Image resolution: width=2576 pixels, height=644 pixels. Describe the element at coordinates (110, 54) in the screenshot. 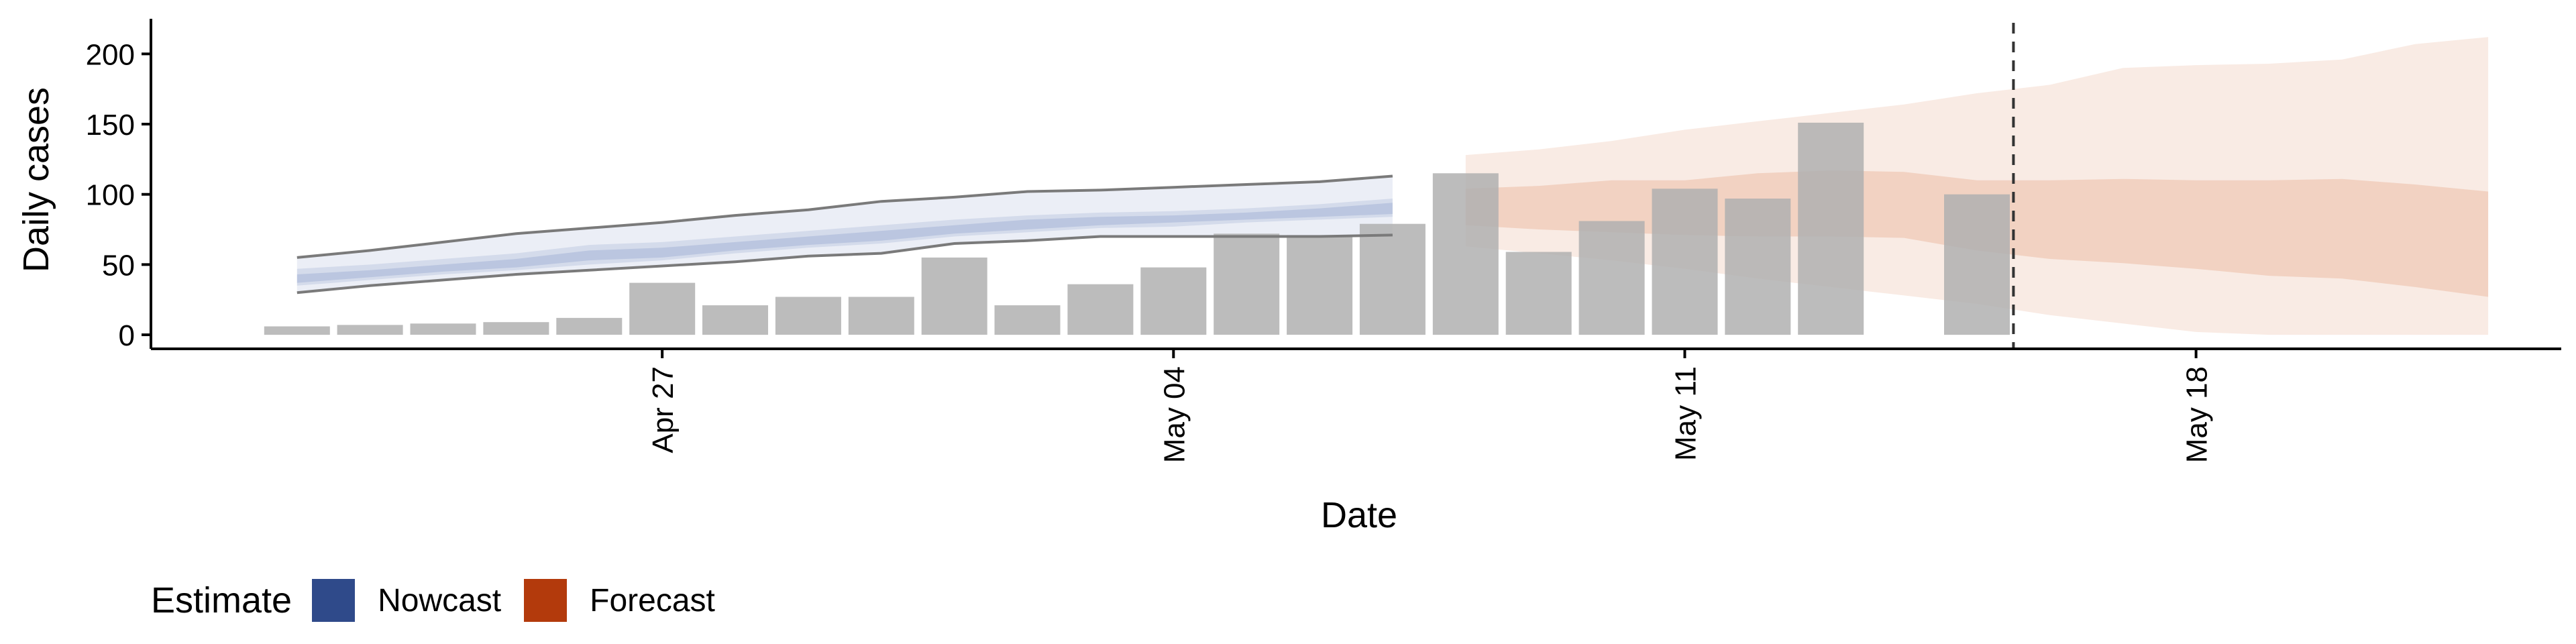

I see `y-tick-label: 200` at that location.